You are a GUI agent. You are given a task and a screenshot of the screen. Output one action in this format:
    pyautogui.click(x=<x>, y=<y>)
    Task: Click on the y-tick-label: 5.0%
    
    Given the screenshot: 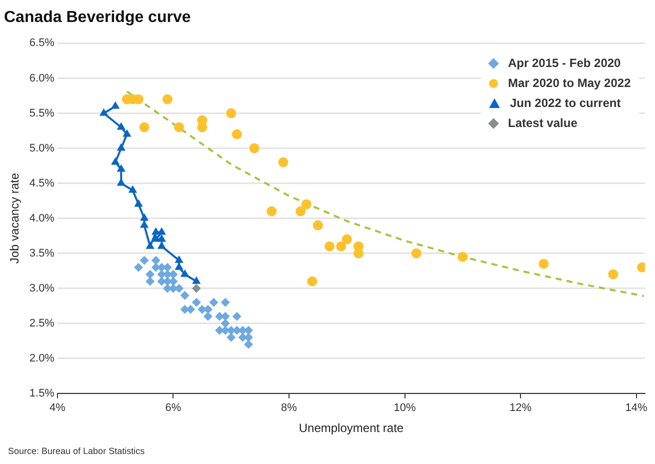 What is the action you would take?
    pyautogui.click(x=42, y=148)
    